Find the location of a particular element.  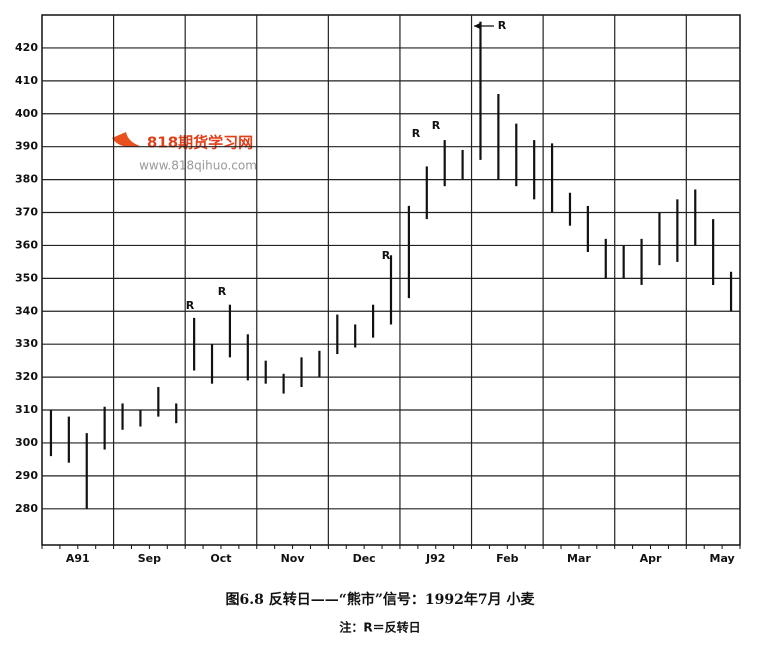

y-tick-label: 320 is located at coordinates (26, 376).